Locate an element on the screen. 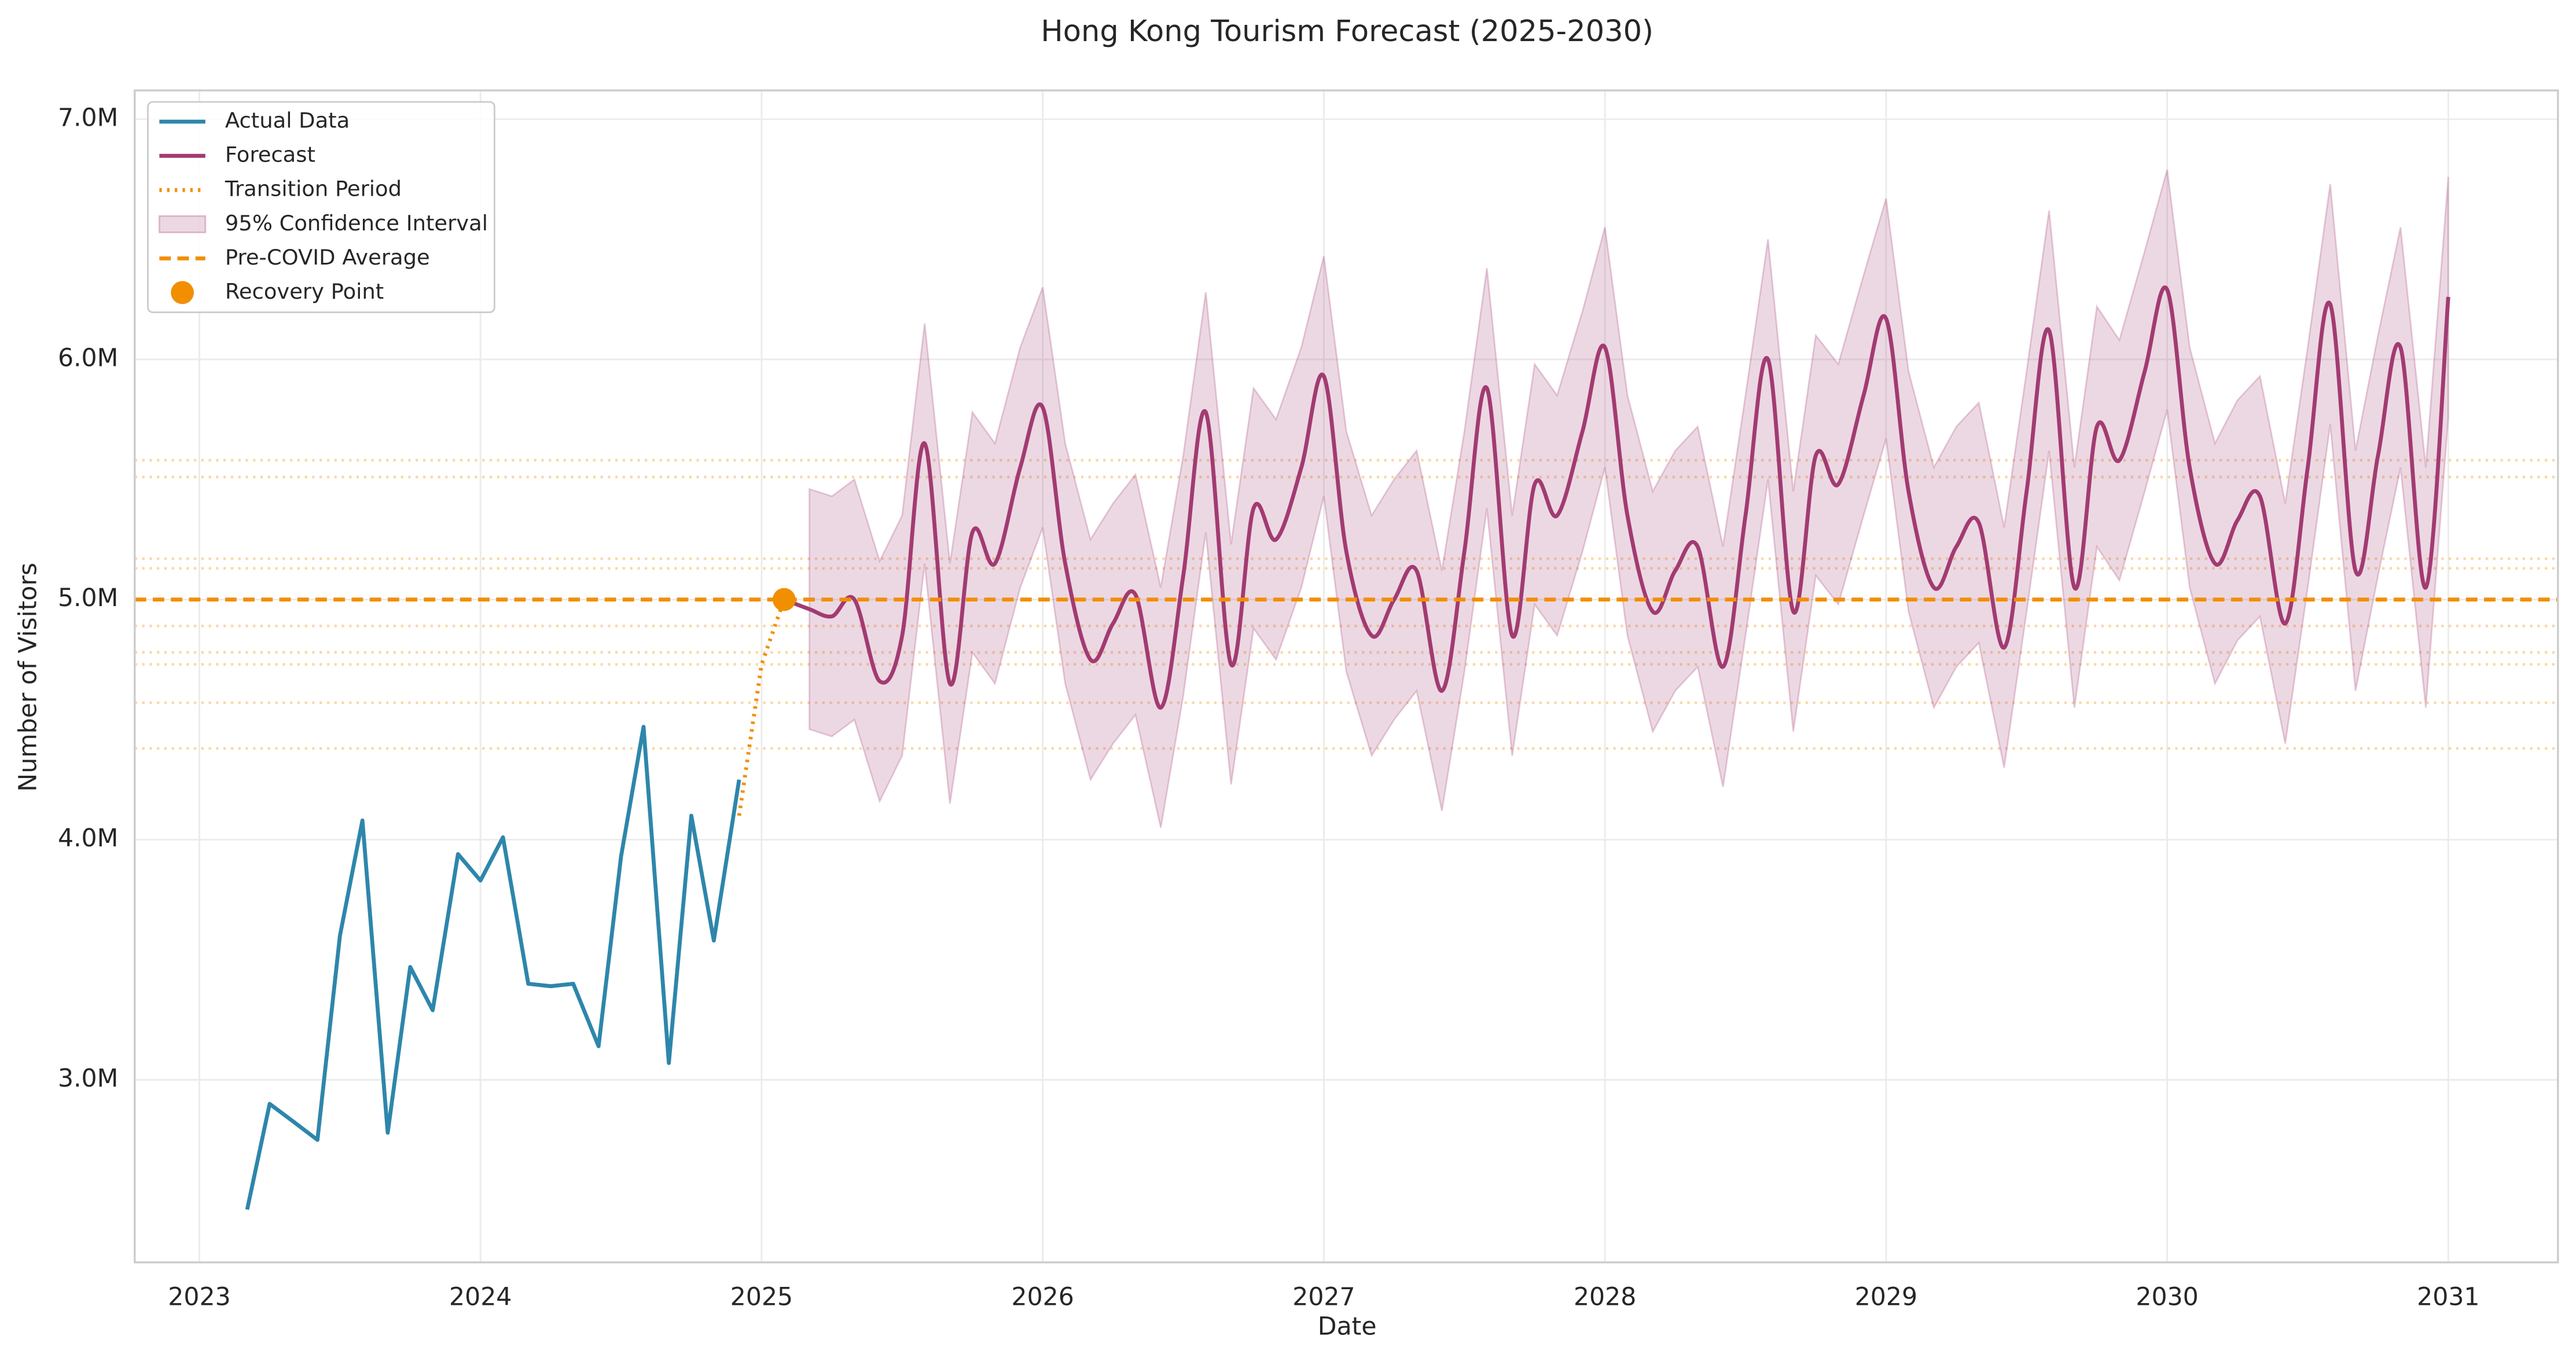  x-tick-label: 2028 is located at coordinates (1605, 1297).